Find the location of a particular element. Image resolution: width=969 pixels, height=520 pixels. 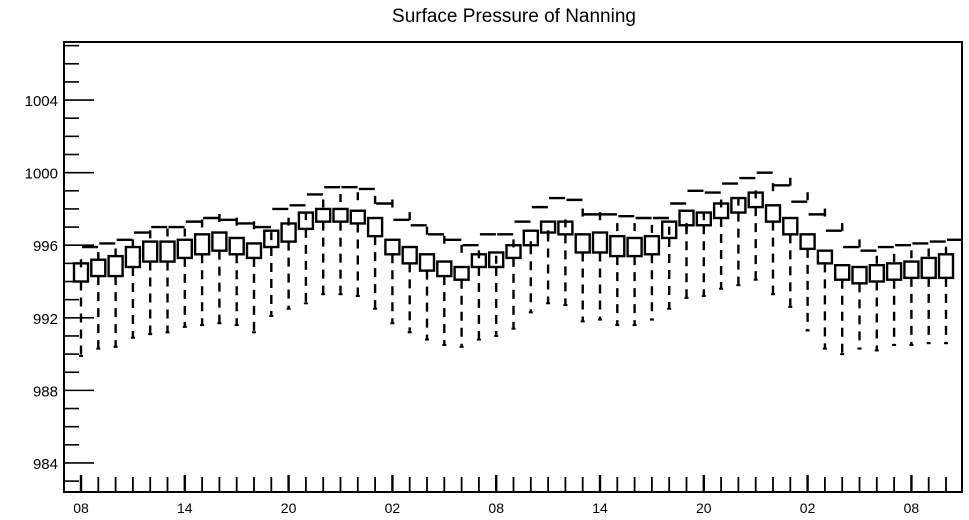

y-tick-label: 992 is located at coordinates (45, 319).